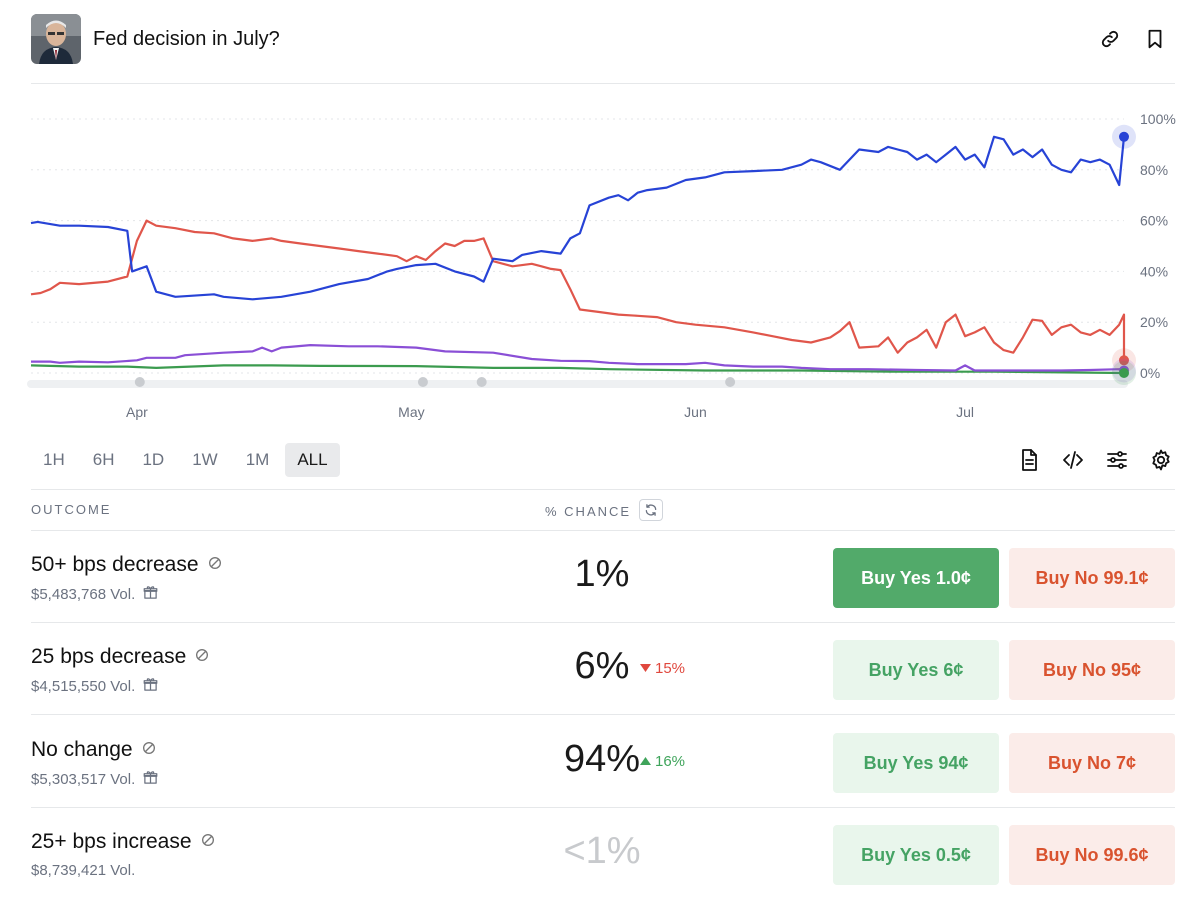 Image resolution: width=1200 pixels, height=906 pixels. What do you see at coordinates (56, 39) in the screenshot?
I see `market-avatar` at bounding box center [56, 39].